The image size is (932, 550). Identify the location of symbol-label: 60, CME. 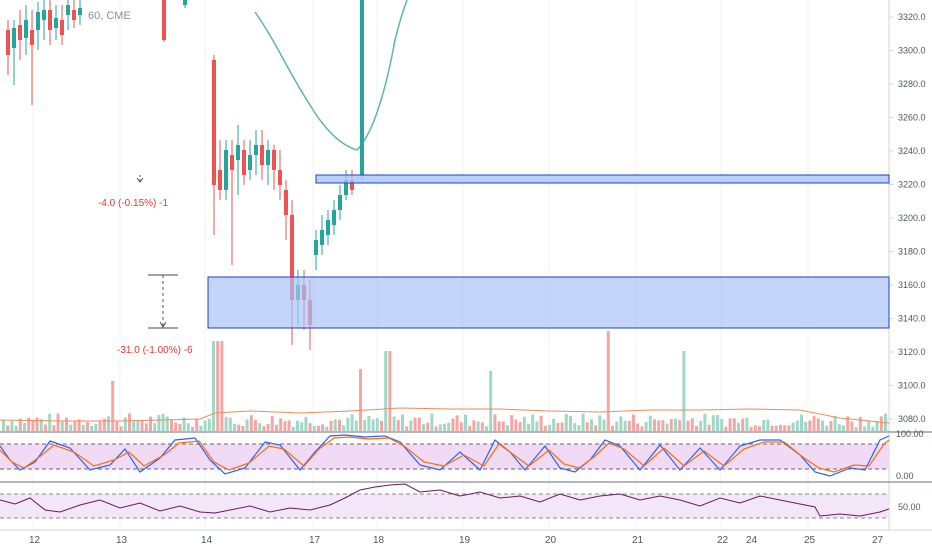
(109, 16).